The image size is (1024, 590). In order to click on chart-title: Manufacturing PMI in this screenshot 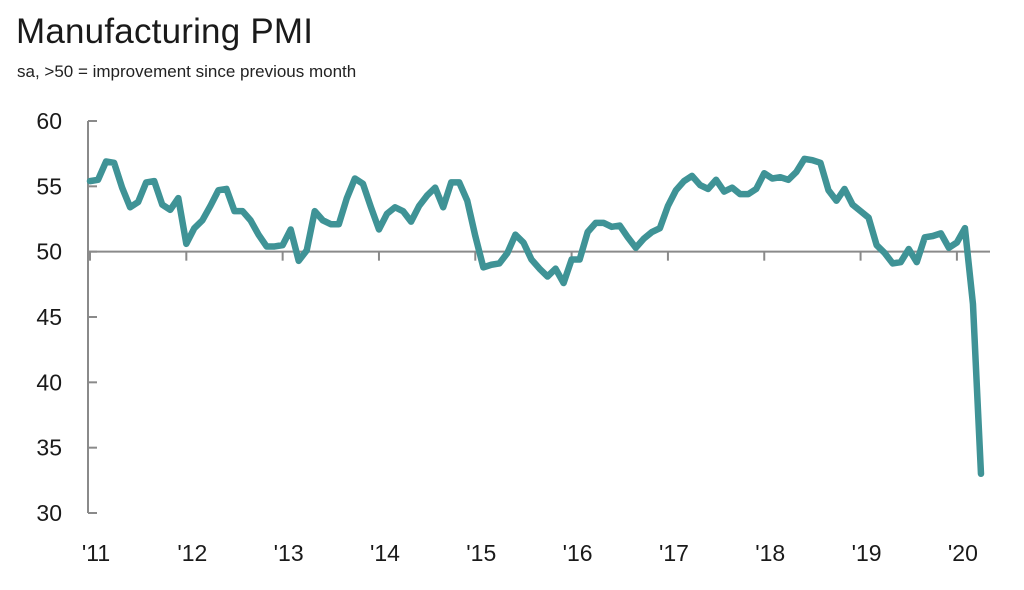, I will do `click(165, 31)`.